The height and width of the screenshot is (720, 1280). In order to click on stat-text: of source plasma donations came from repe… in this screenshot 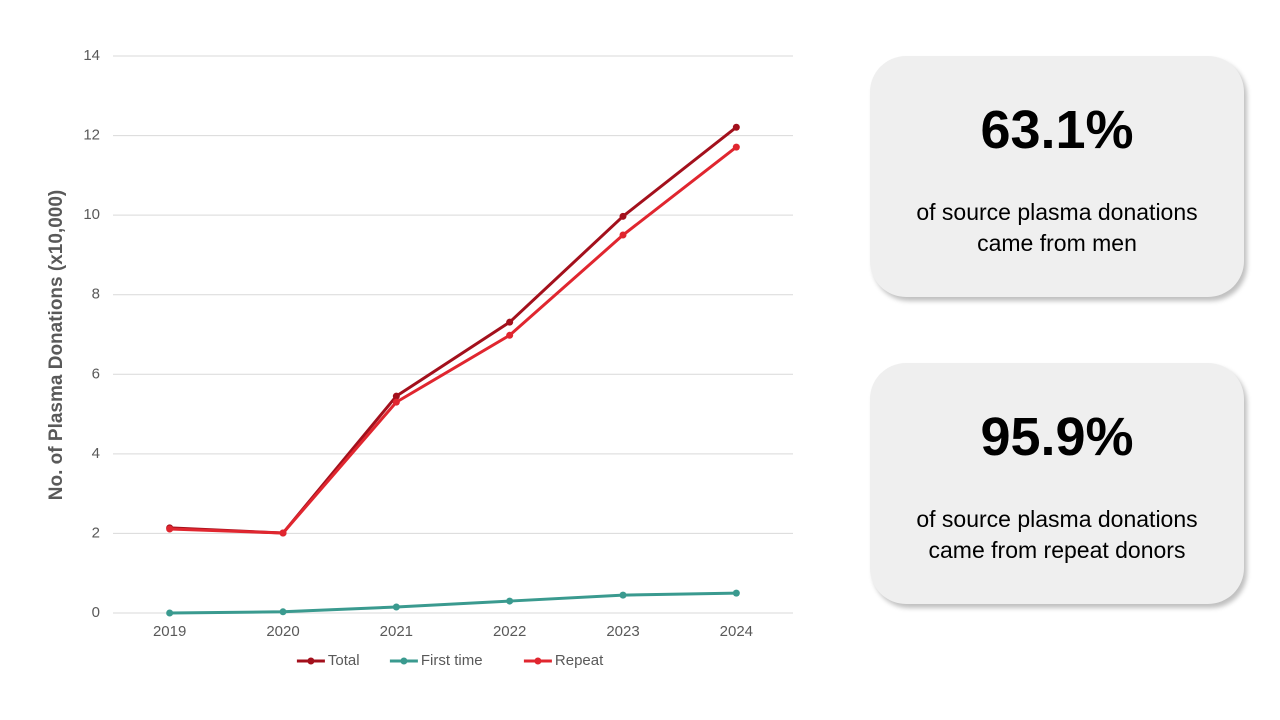, I will do `click(1057, 535)`.